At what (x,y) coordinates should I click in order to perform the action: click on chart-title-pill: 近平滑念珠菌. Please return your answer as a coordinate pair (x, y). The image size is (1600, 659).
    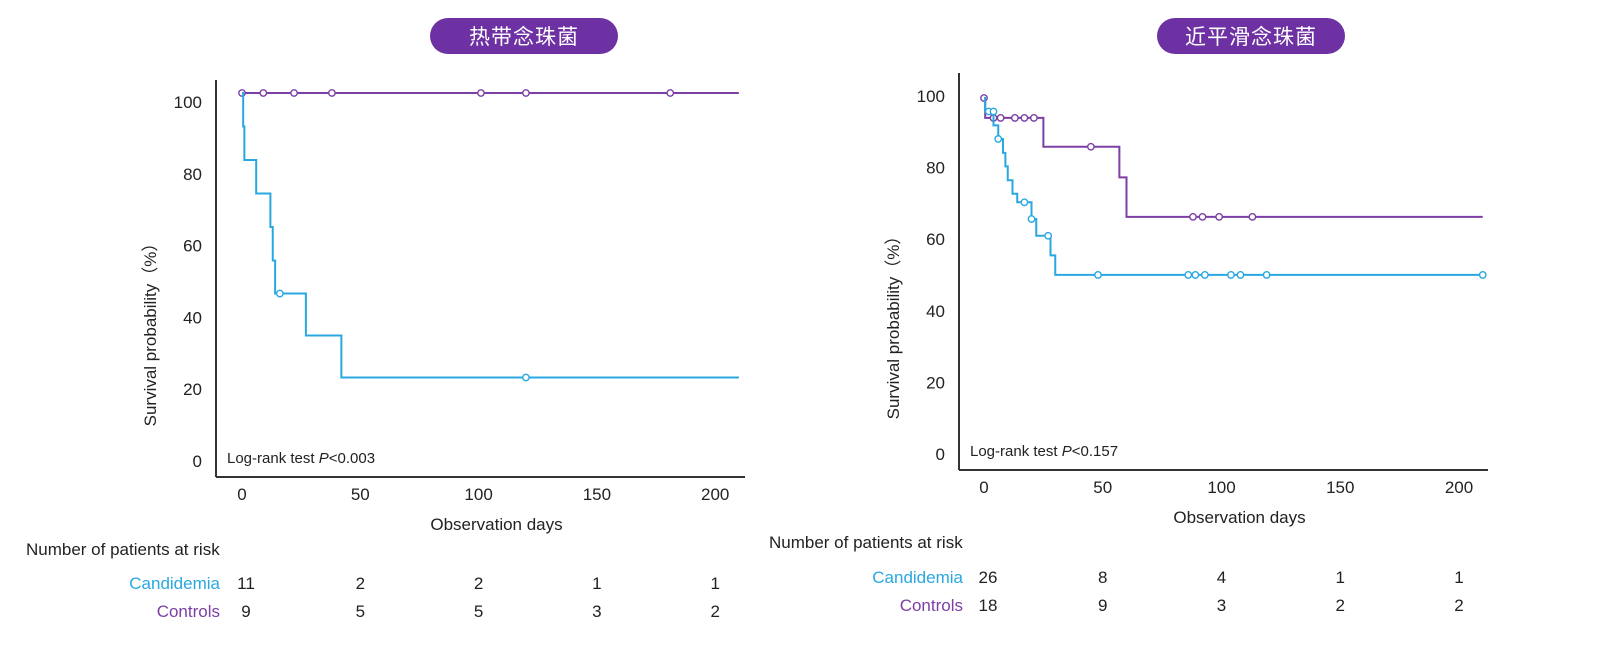
    Looking at the image, I should click on (1251, 36).